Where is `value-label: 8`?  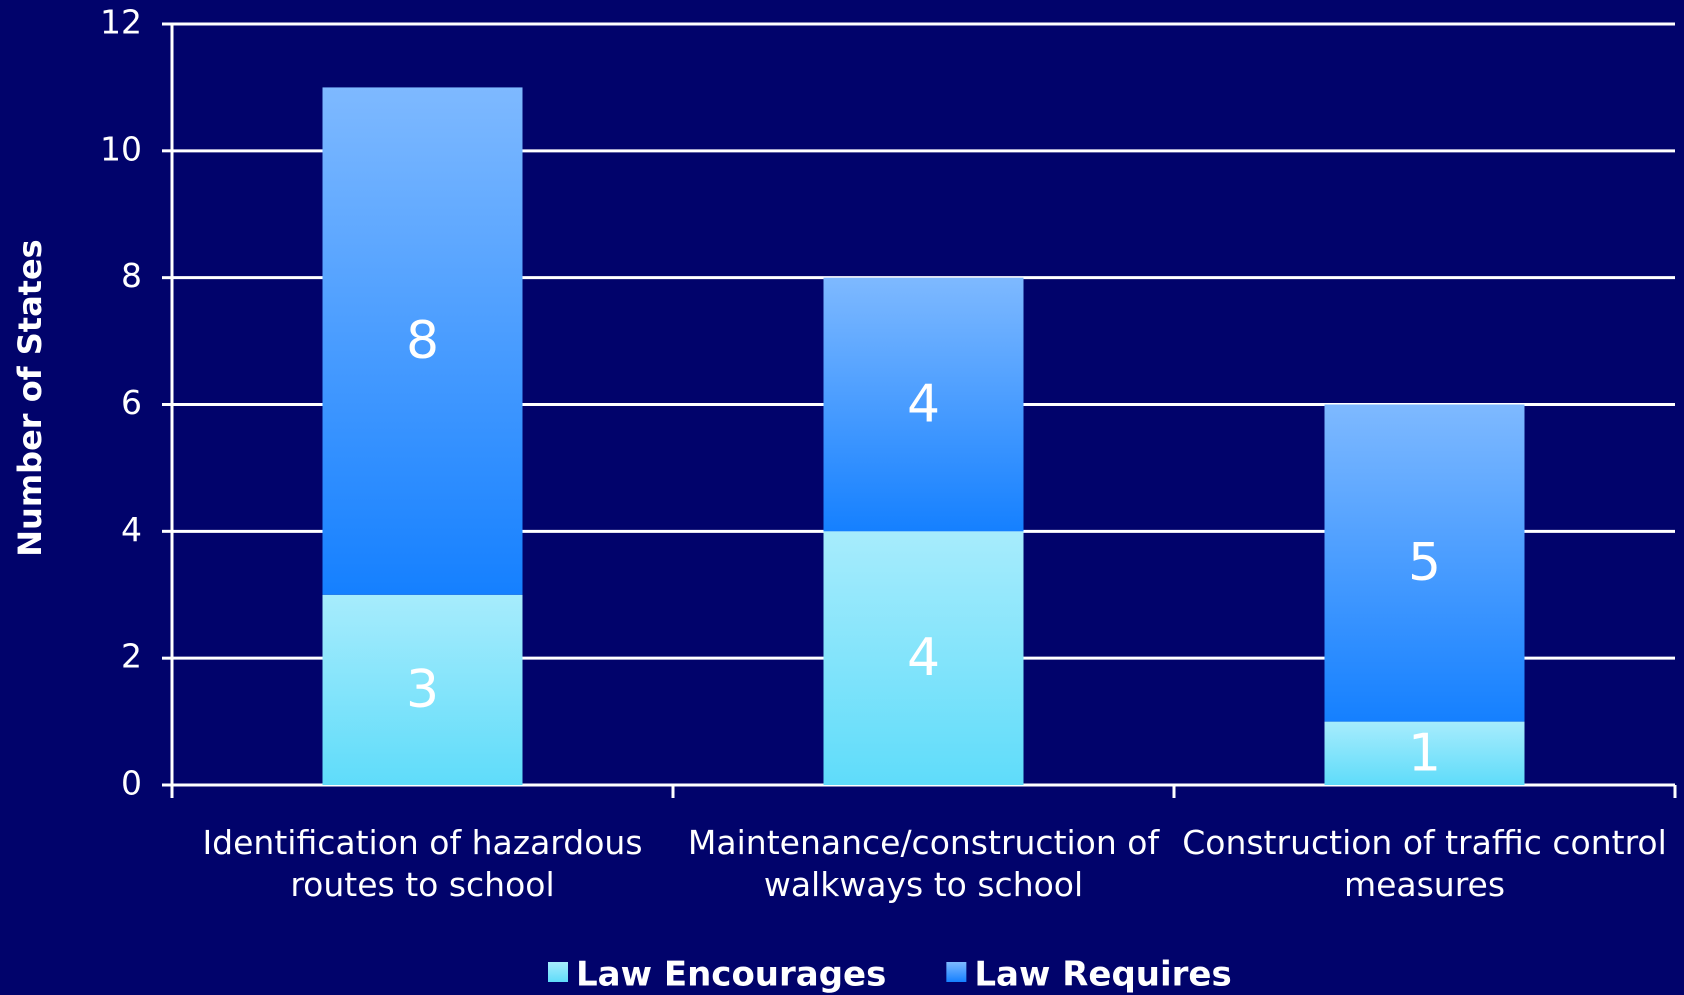 value-label: 8 is located at coordinates (422, 341).